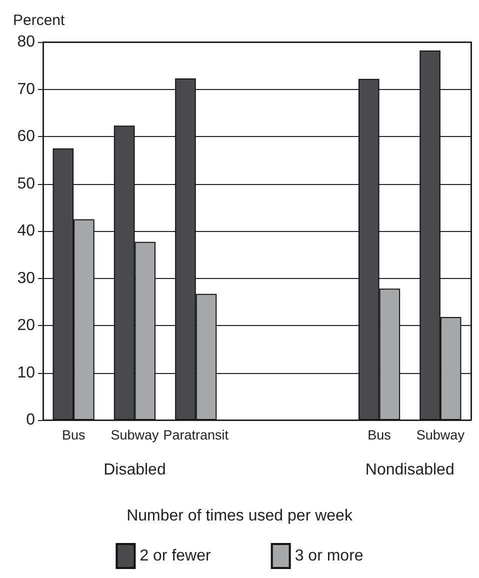 The image size is (479, 578). I want to click on y-tick-label: 60, so click(26, 136).